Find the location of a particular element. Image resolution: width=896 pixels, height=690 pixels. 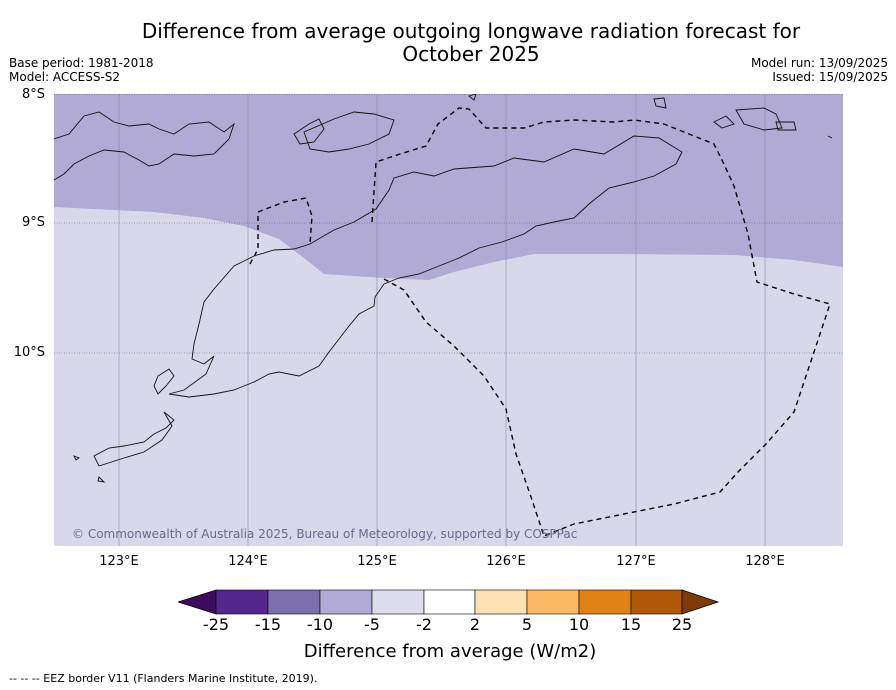

title-line-2: October 2025 is located at coordinates (471, 54).